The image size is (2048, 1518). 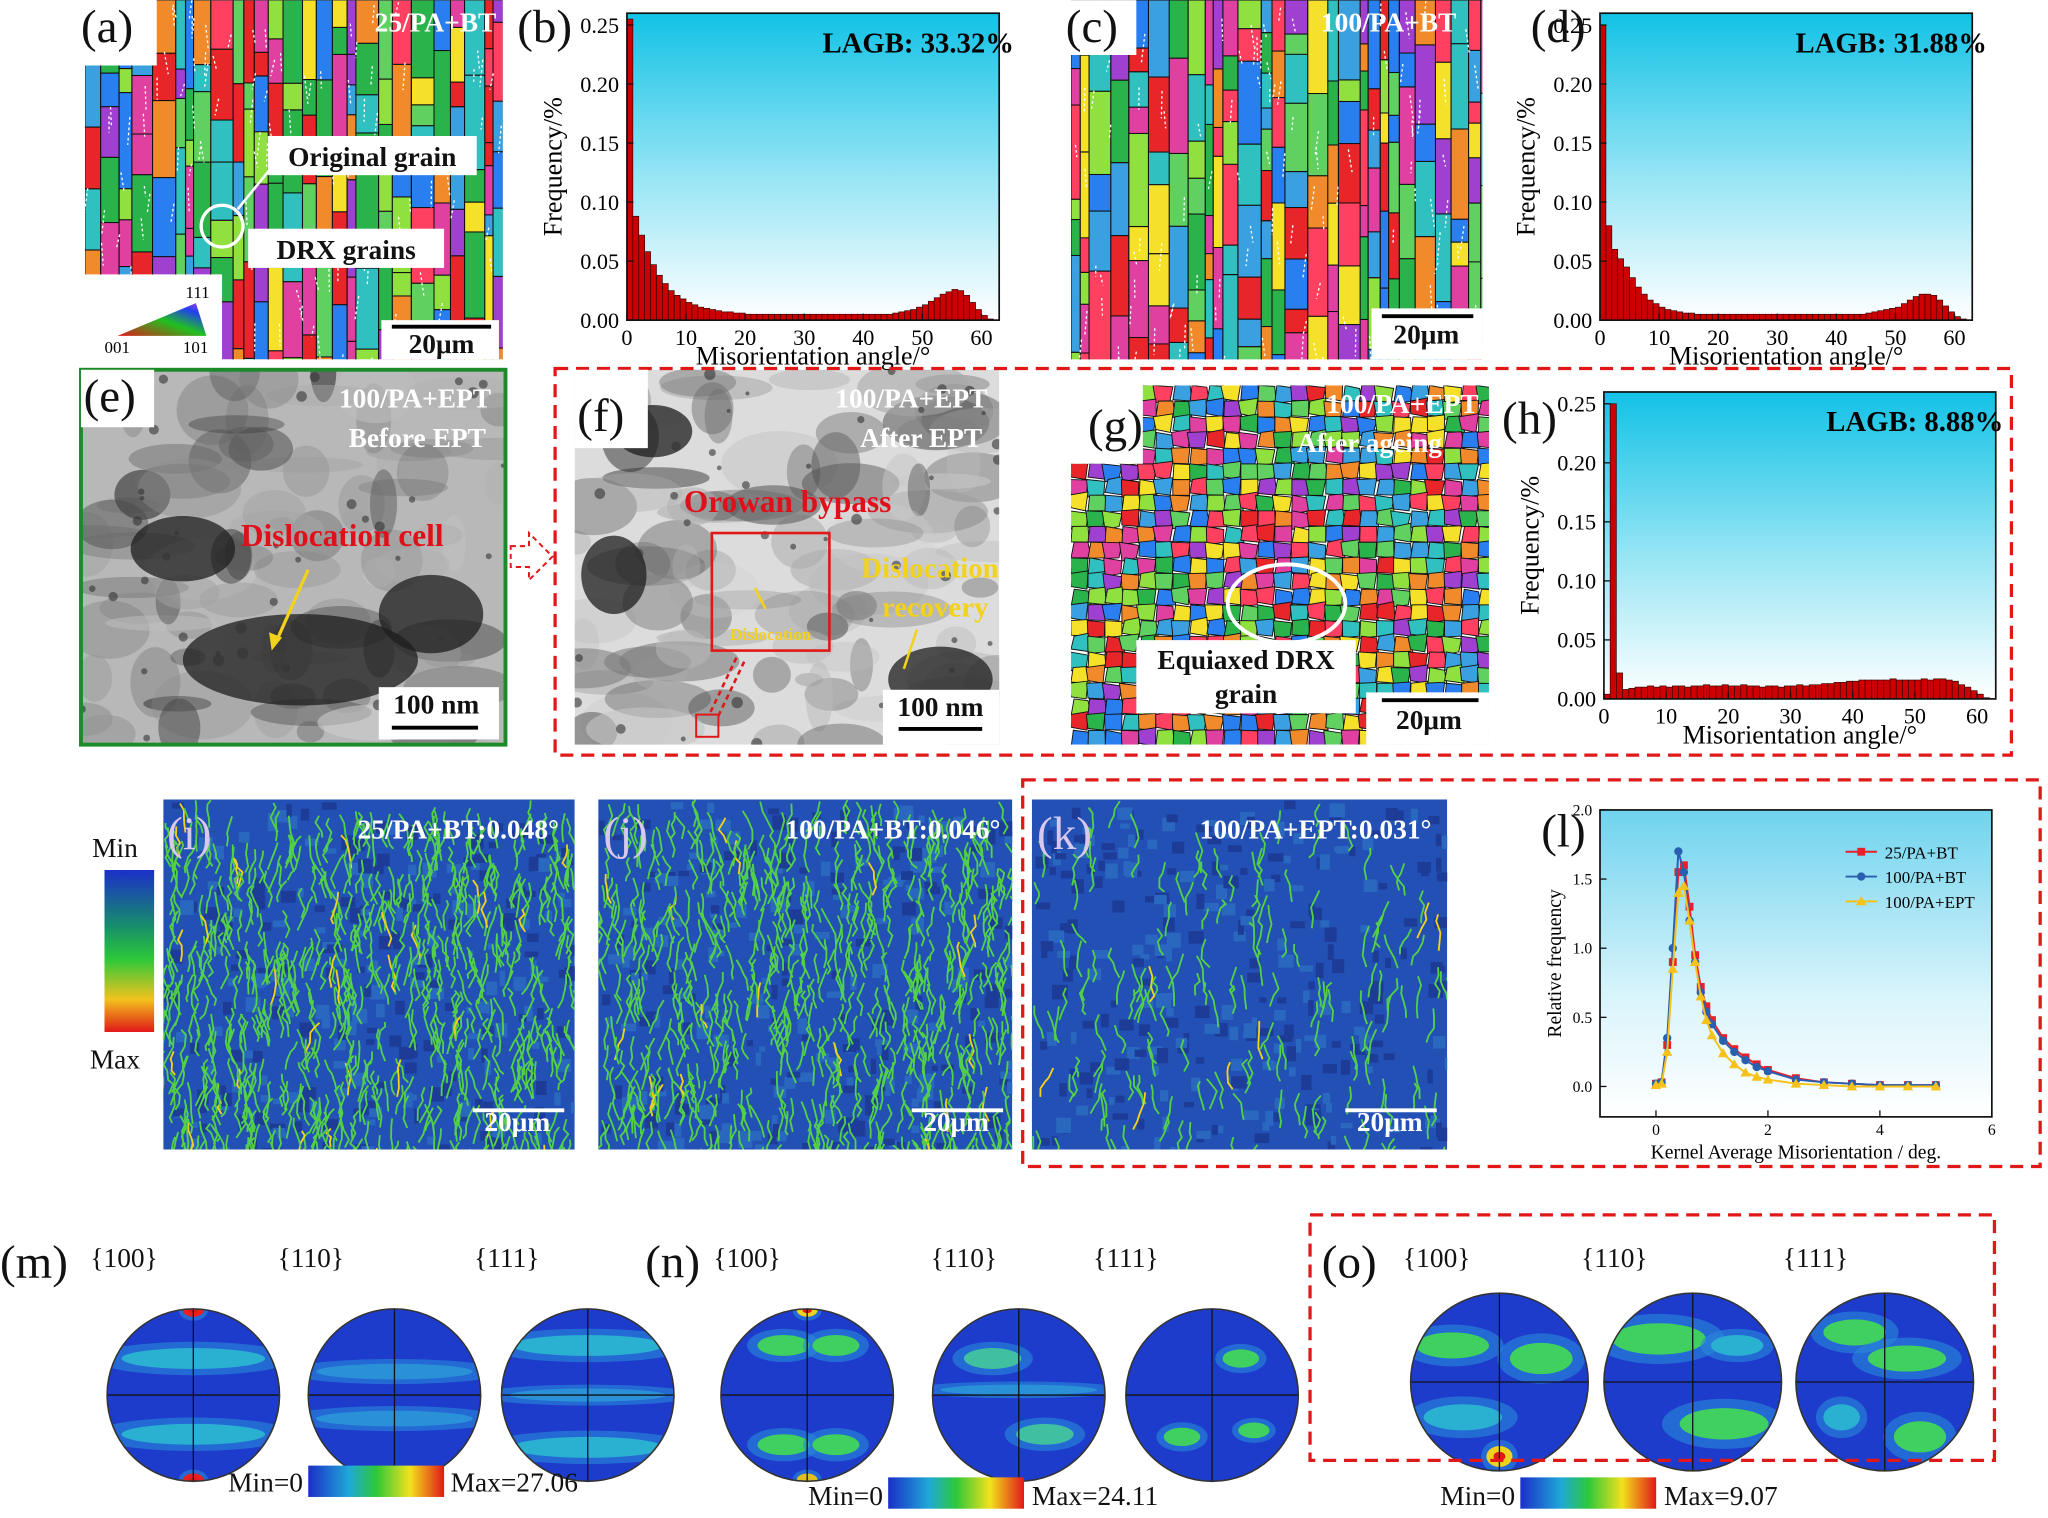 What do you see at coordinates (1907, 1358) in the screenshot?
I see `intensity-spot` at bounding box center [1907, 1358].